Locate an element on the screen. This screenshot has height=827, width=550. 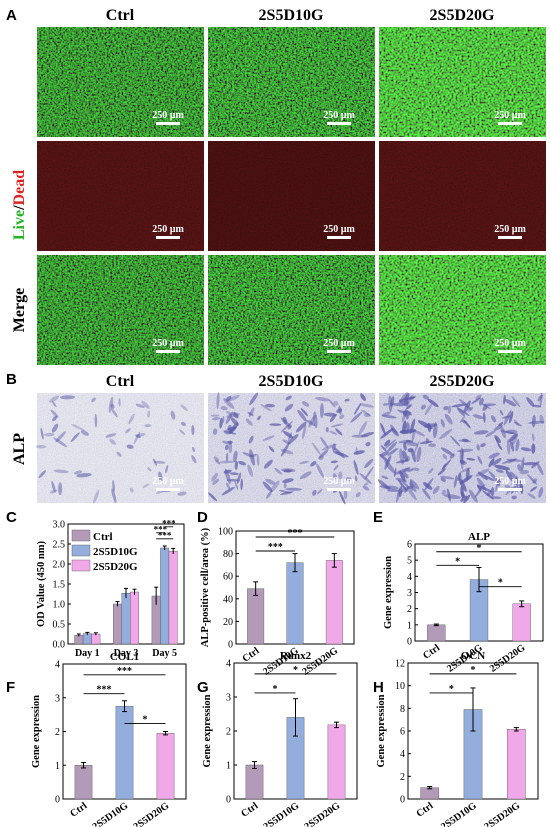
y-axis-label: Gene expression is located at coordinates (36, 731).